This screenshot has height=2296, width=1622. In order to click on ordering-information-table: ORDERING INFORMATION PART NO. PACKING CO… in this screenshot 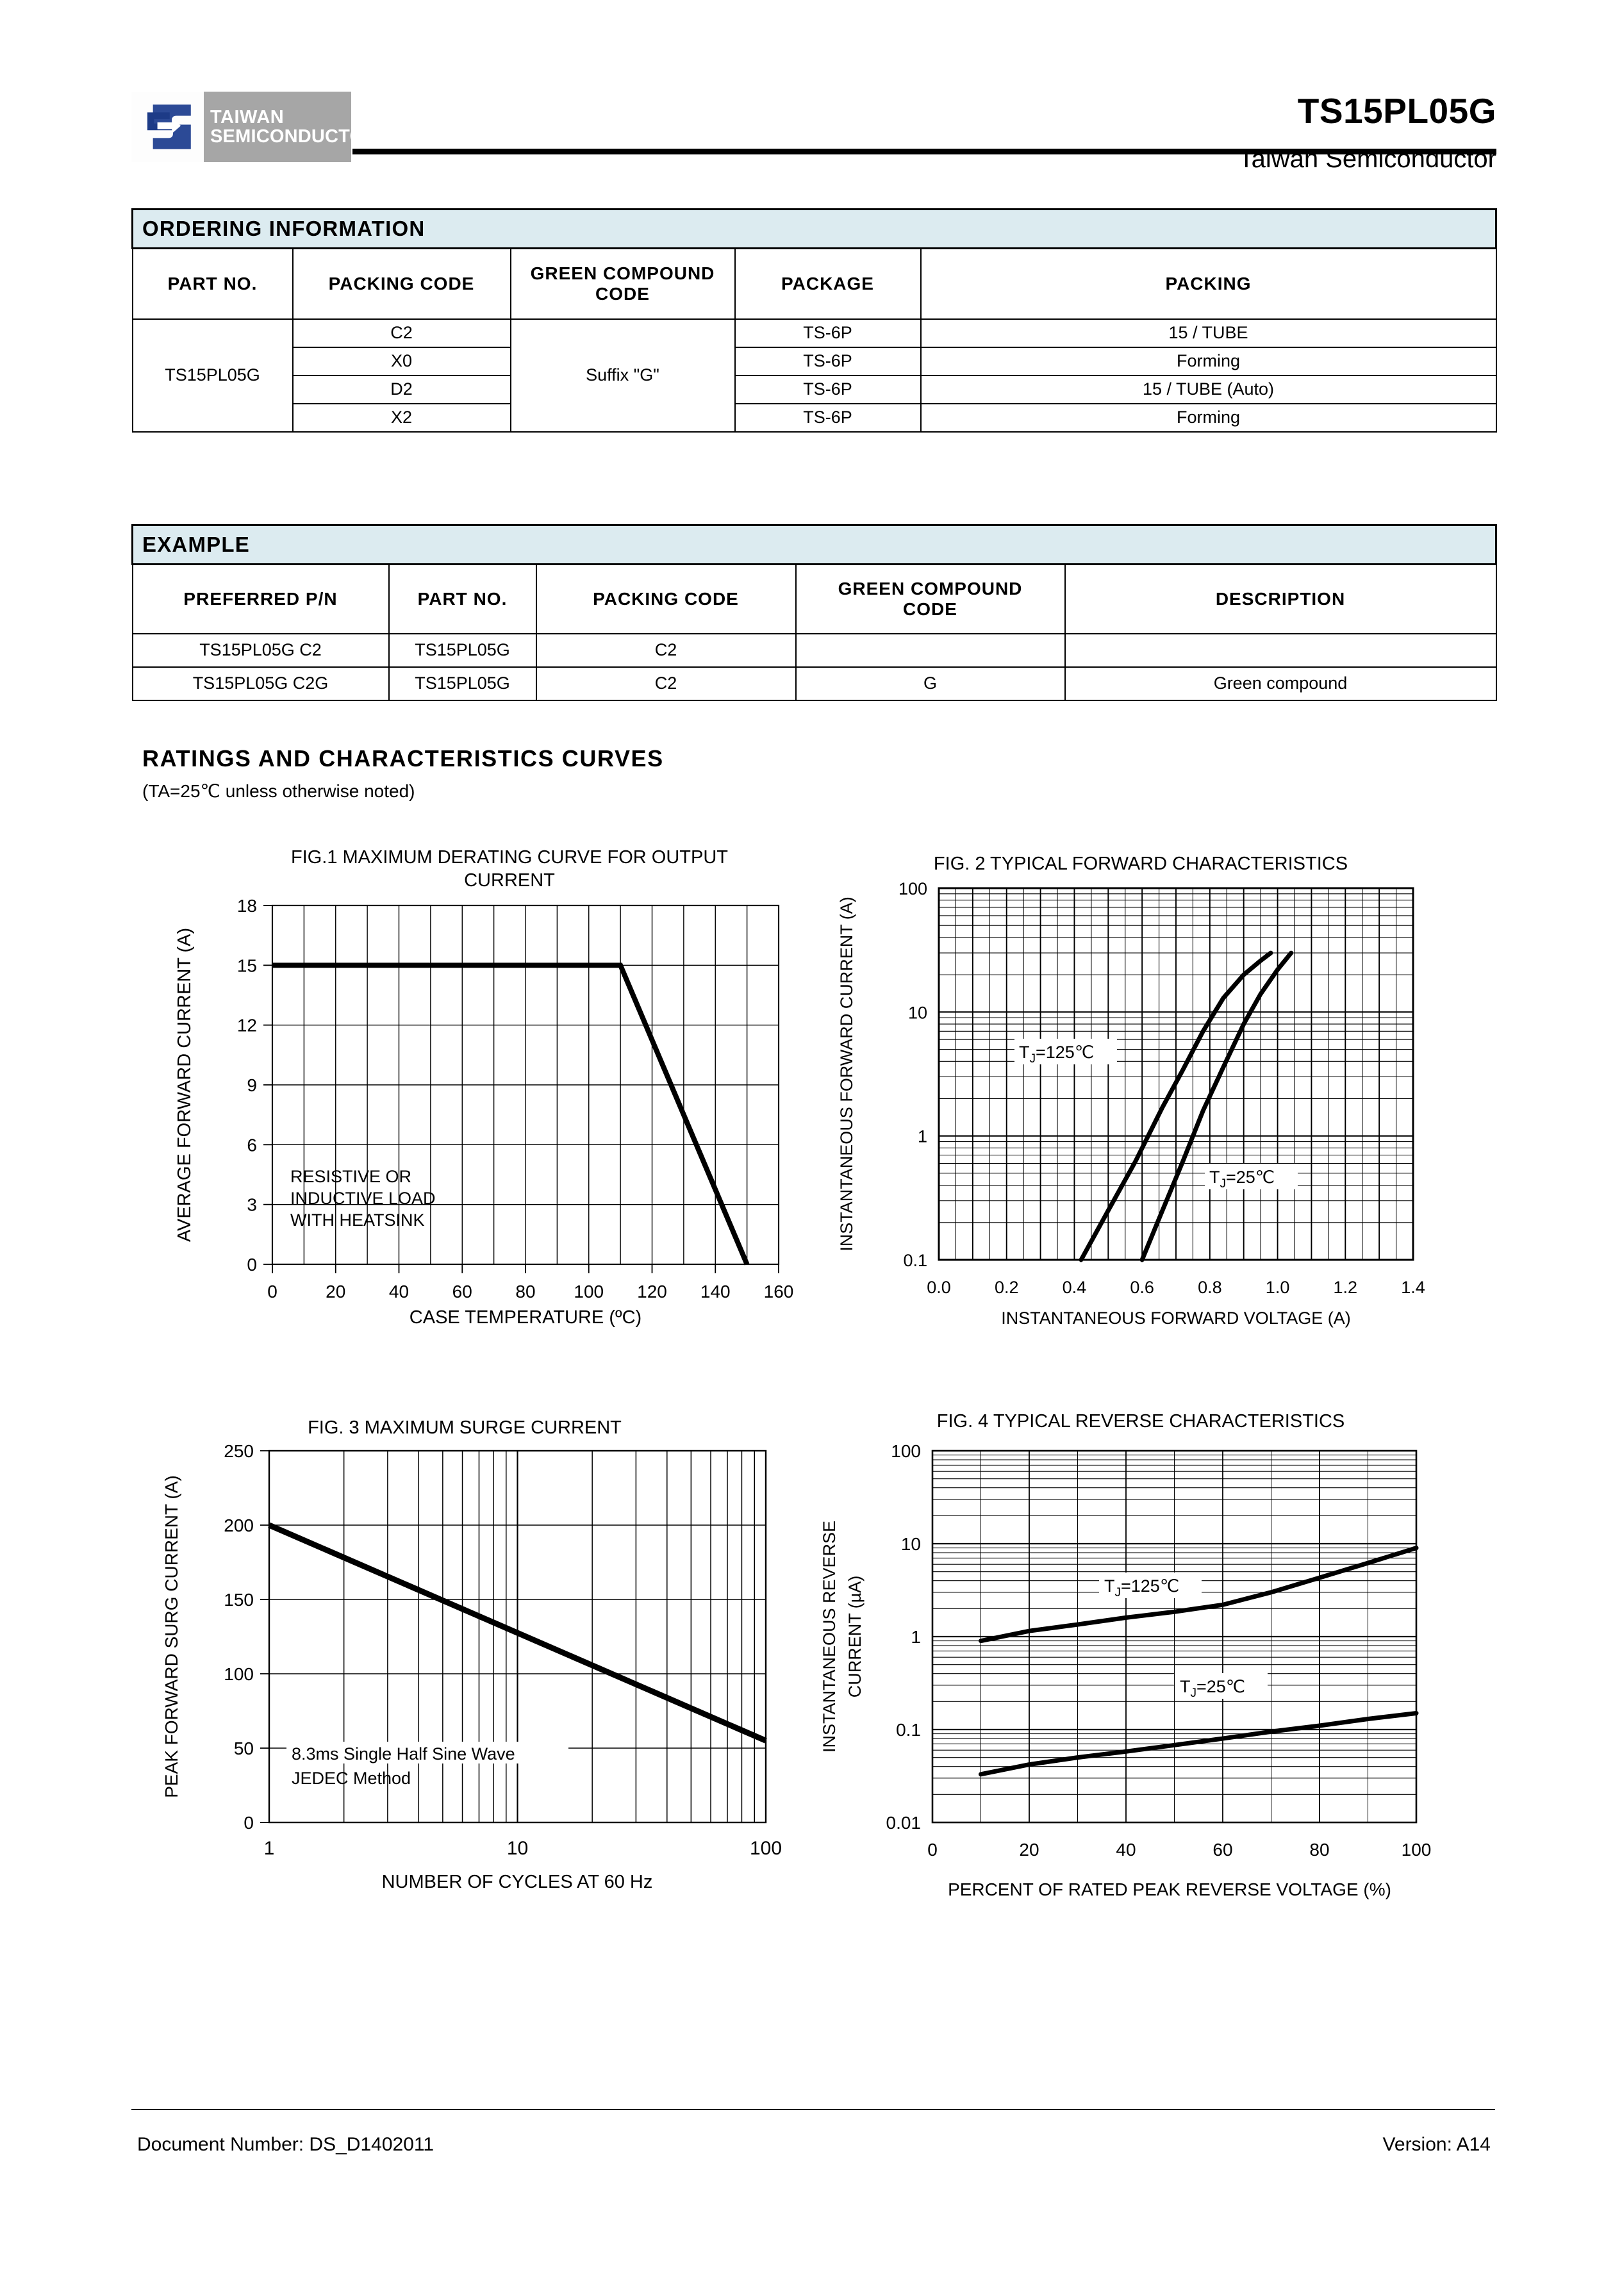, I will do `click(814, 320)`.